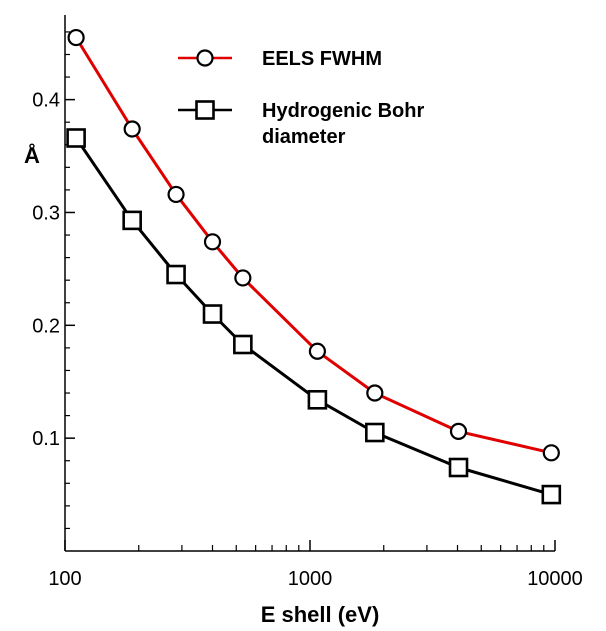  Describe the element at coordinates (304, 137) in the screenshot. I see `legend-label: diameter` at that location.